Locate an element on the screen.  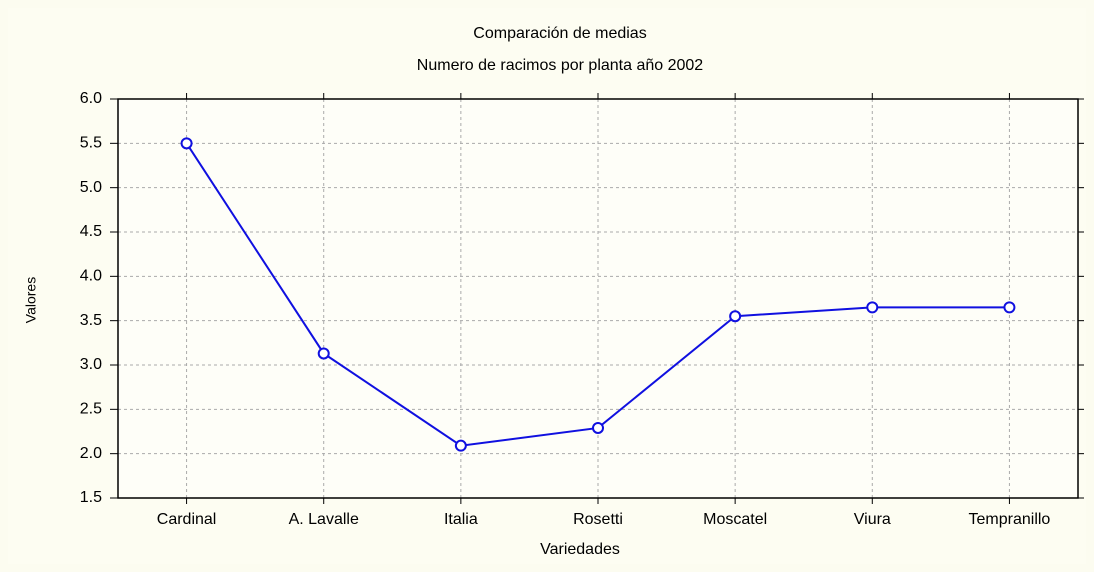
y-tick-label: 3.5 is located at coordinates (91, 320).